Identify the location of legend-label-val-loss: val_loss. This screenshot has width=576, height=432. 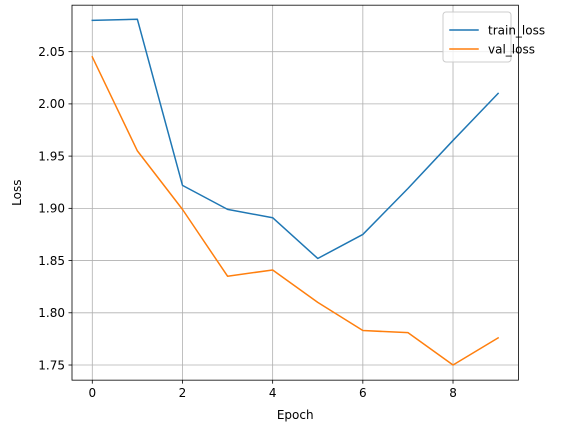
(511, 49).